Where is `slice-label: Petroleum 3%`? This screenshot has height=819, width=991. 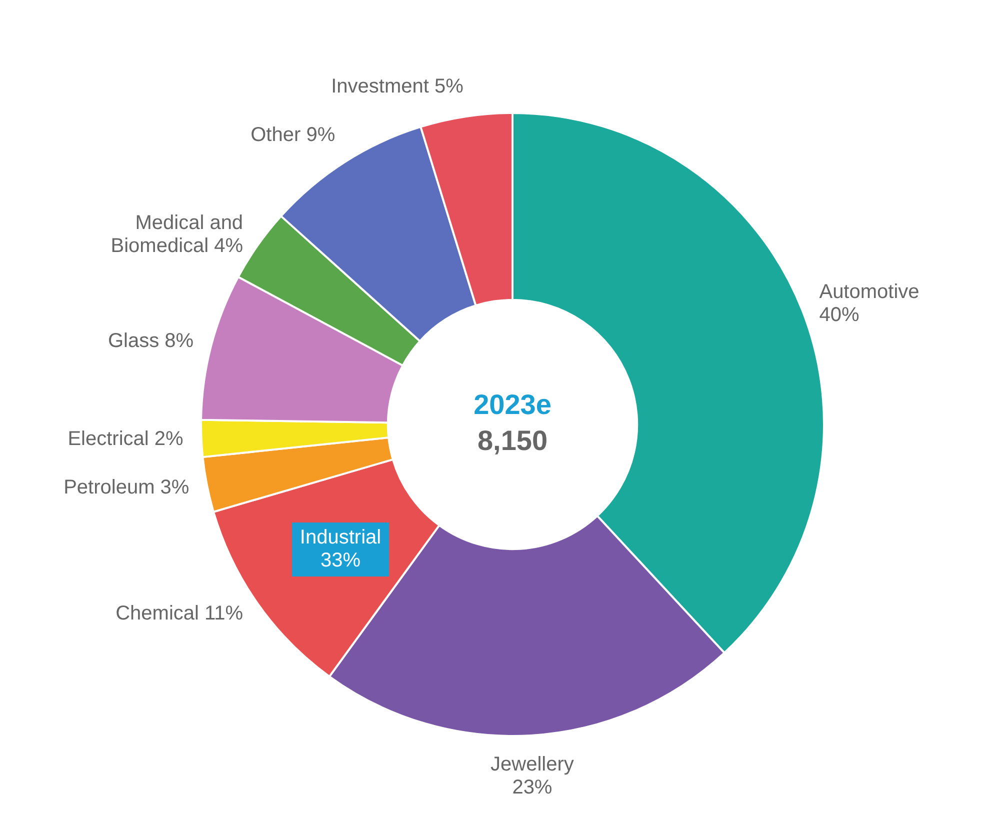
slice-label: Petroleum 3% is located at coordinates (127, 487).